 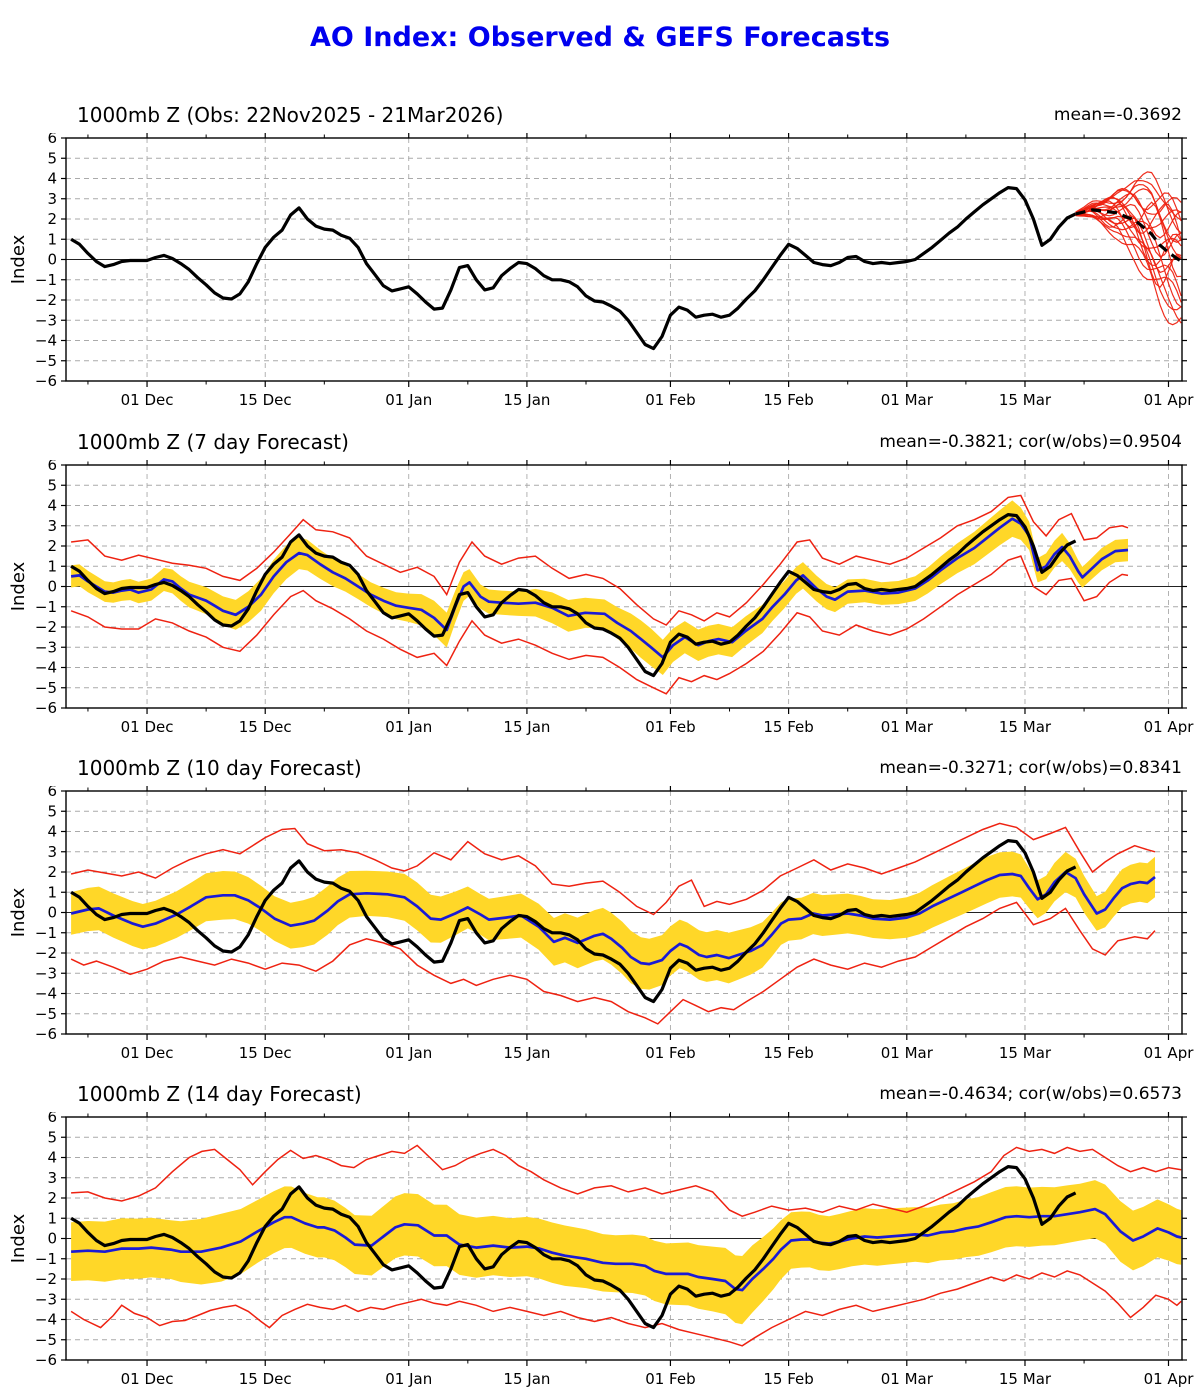 I want to click on panel-3-stats: mean=-0.3271; cor(w/obs)=0.8341, so click(x=1030, y=768).